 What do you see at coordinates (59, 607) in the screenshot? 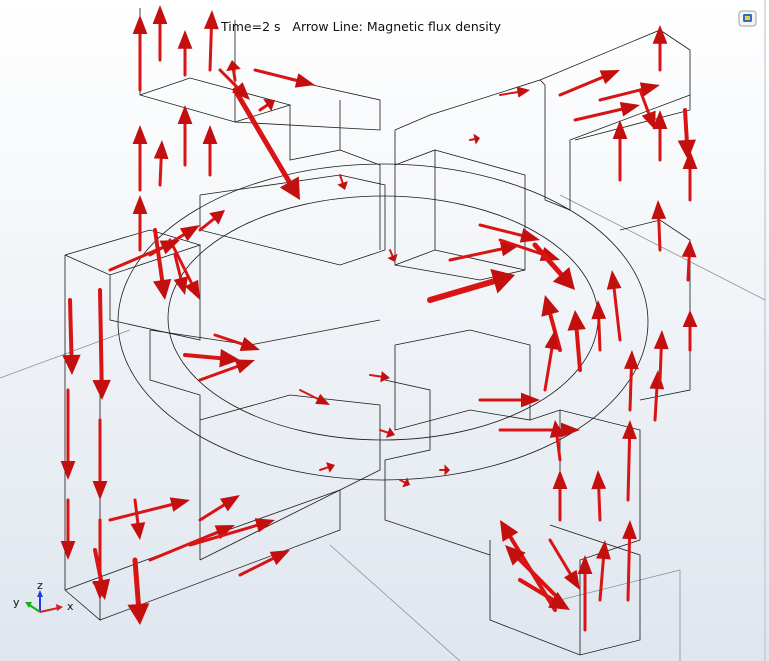
I see `x-axis-head` at bounding box center [59, 607].